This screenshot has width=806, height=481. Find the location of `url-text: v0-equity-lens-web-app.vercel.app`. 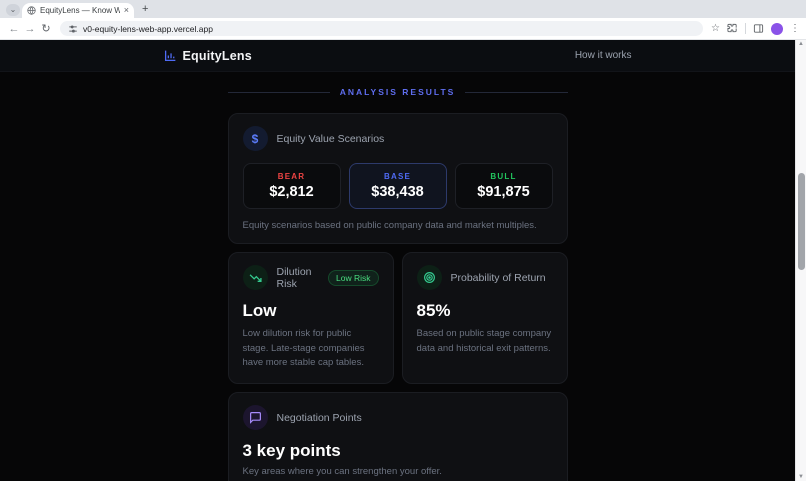

url-text: v0-equity-lens-web-app.vercel.app is located at coordinates (148, 28).